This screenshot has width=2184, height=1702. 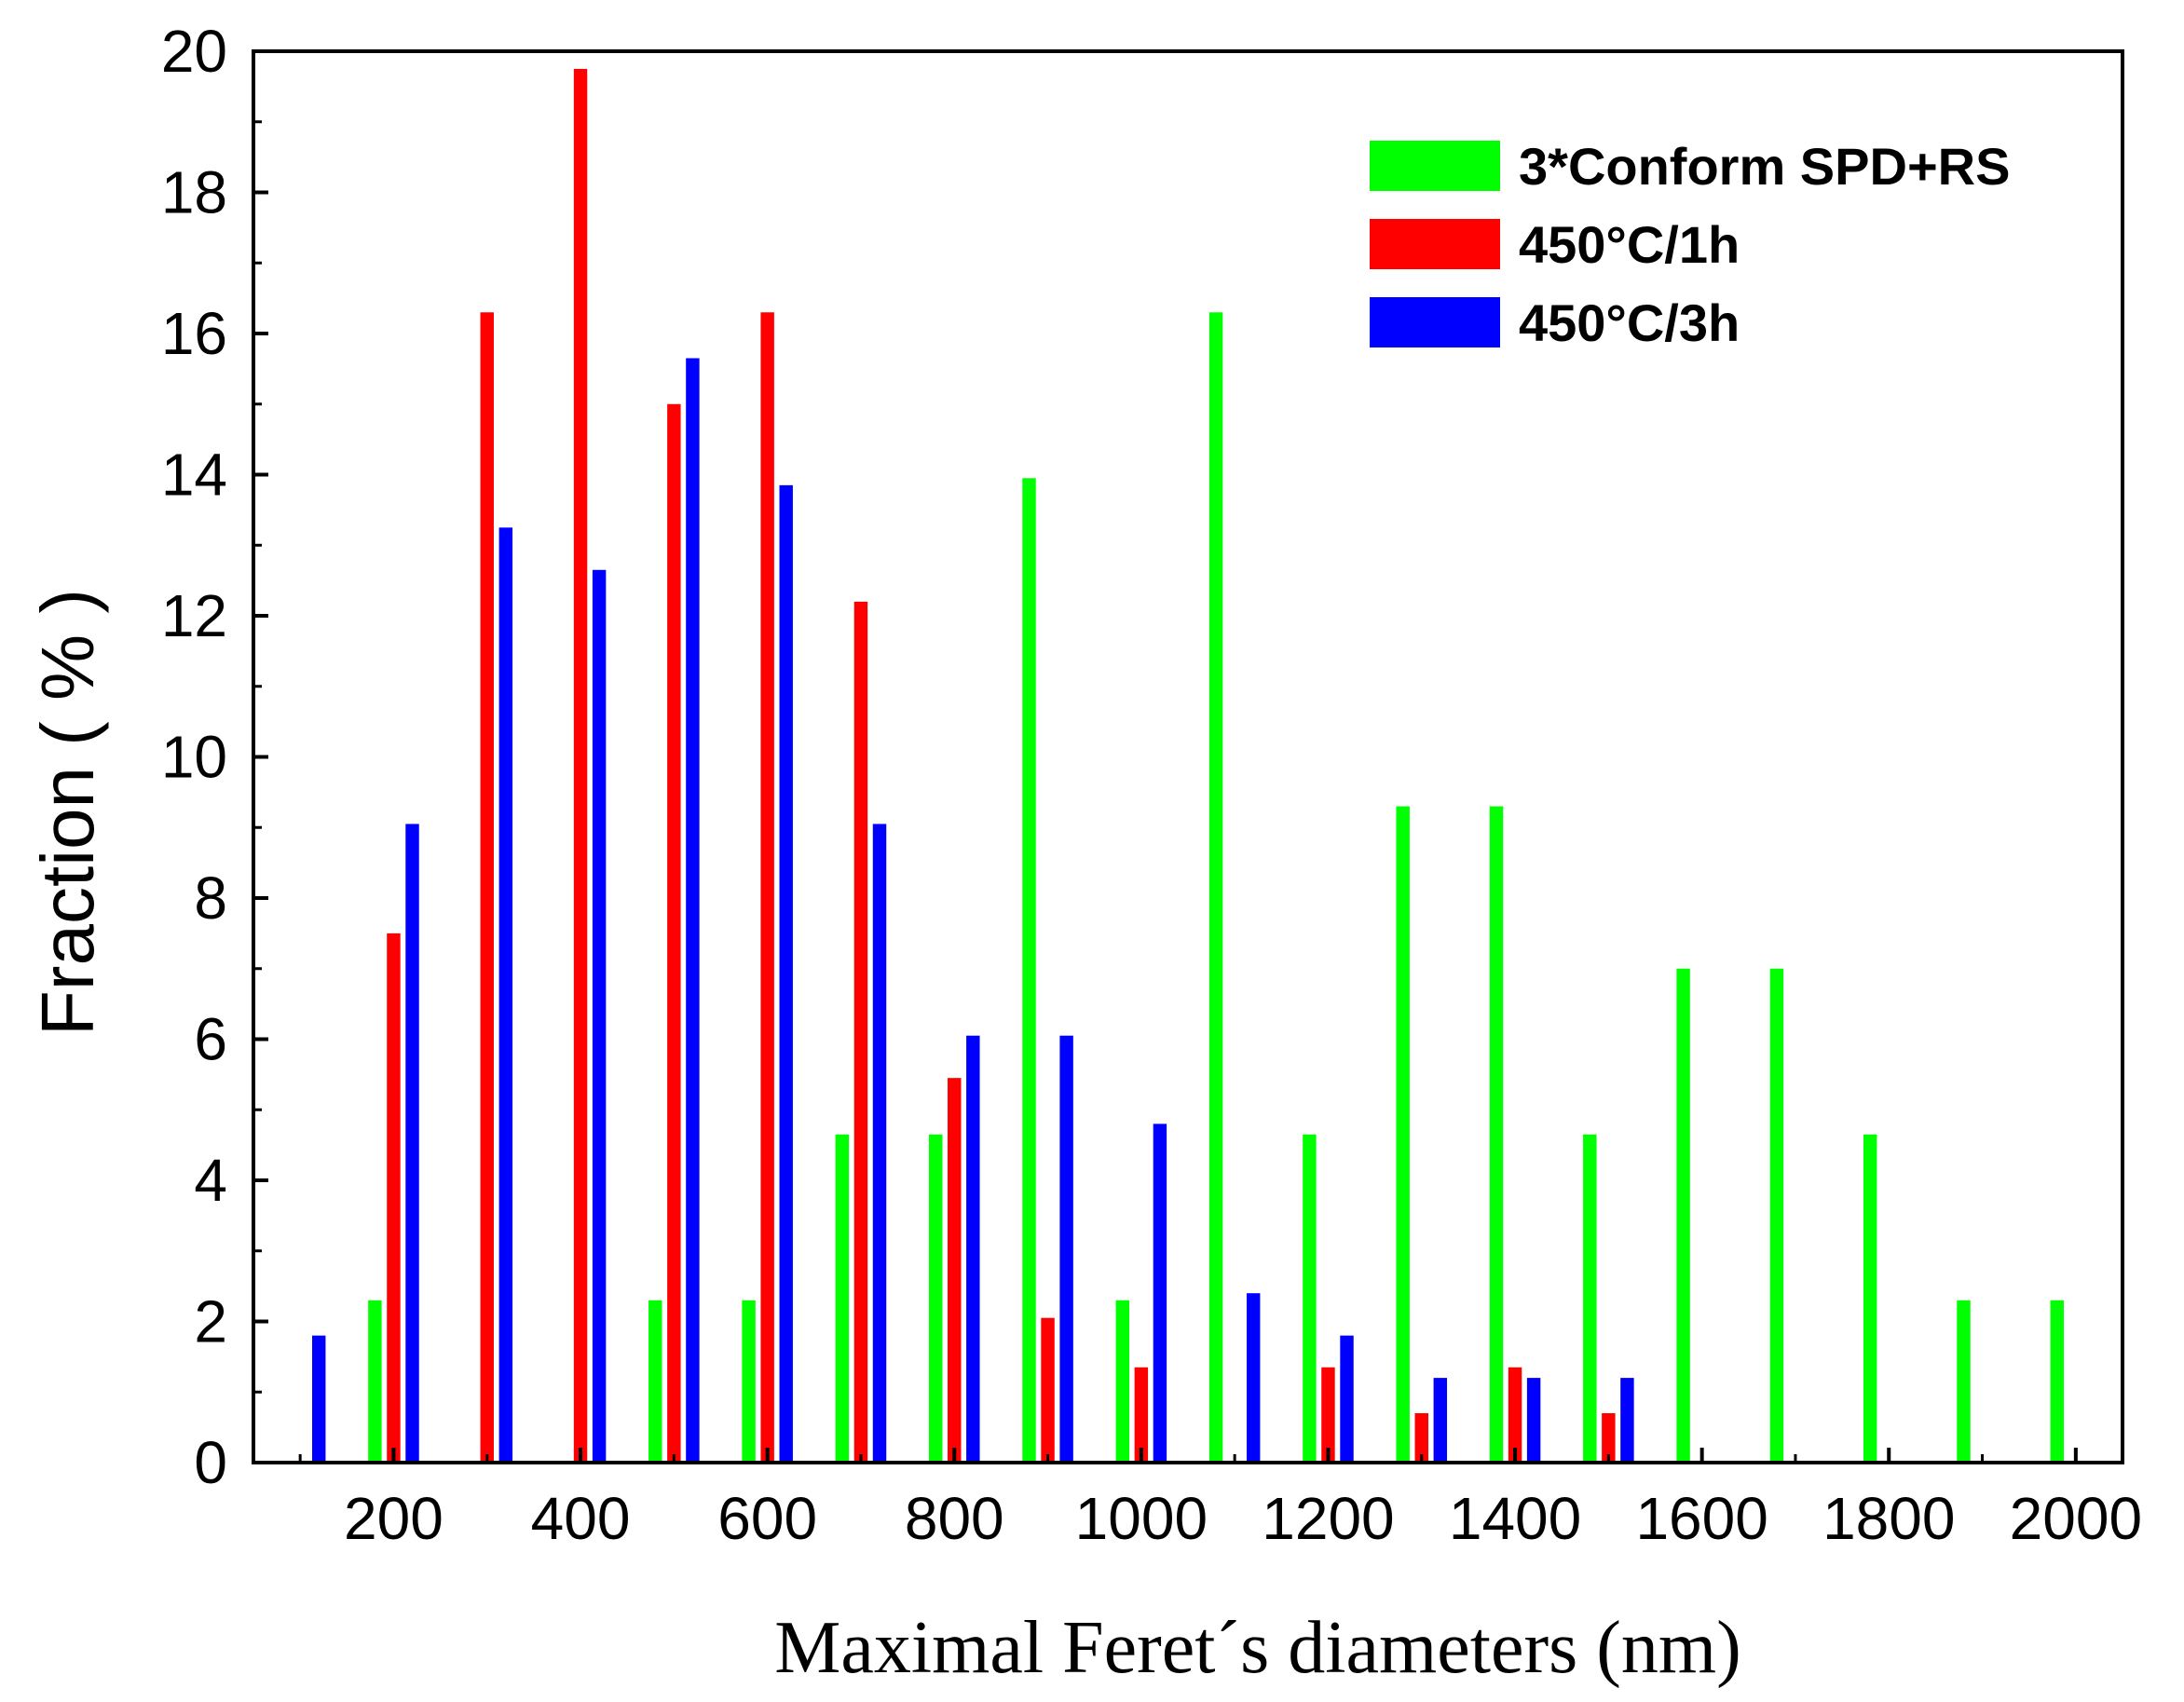 What do you see at coordinates (194, 52) in the screenshot?
I see `y-tick-label-10: 20` at bounding box center [194, 52].